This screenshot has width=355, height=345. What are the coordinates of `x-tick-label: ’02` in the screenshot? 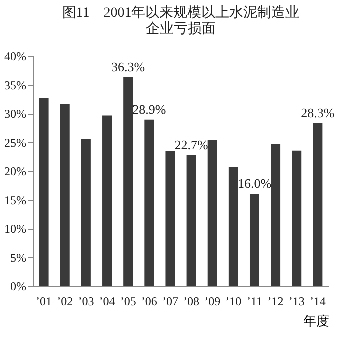 It's located at (65, 301).